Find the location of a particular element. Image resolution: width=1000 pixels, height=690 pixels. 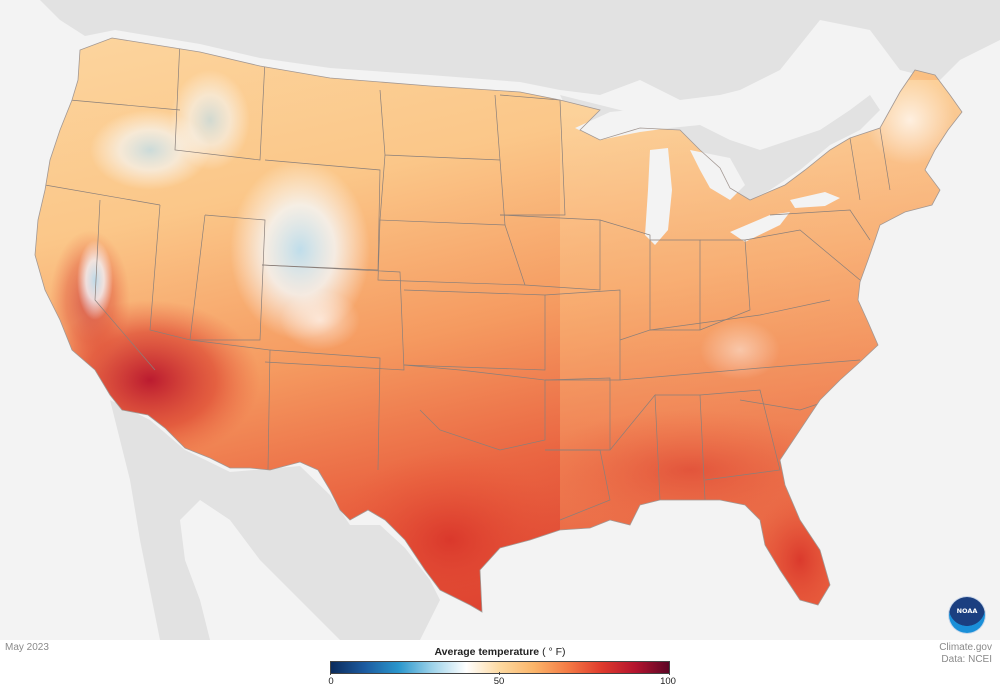

map-date: May 2023 is located at coordinates (27, 647).